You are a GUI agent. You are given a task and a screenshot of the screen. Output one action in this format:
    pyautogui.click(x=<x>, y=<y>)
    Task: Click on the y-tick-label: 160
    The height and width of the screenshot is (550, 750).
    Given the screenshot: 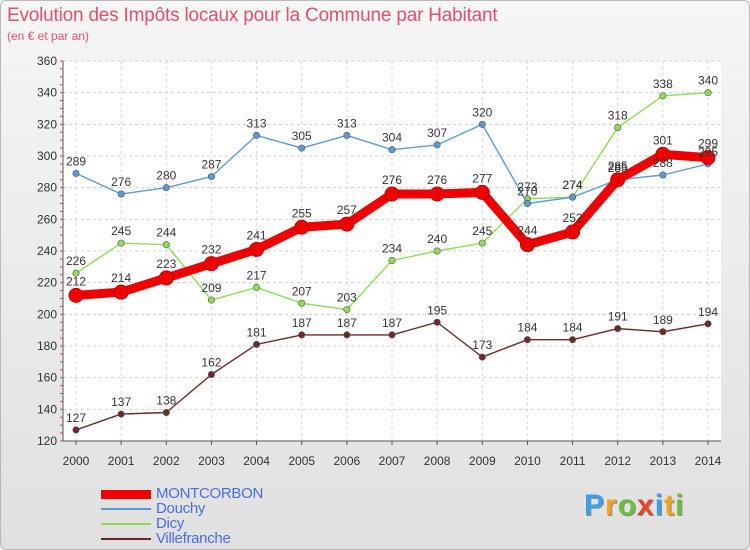 What is the action you would take?
    pyautogui.click(x=47, y=378)
    